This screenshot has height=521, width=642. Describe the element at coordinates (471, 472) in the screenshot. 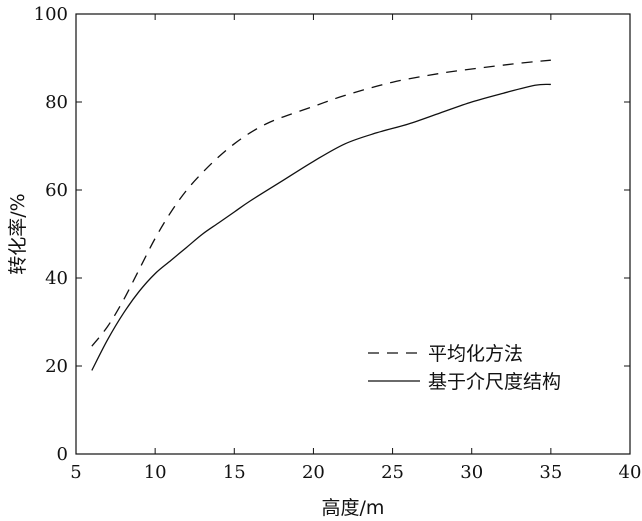

I see `x-tick-label: 30` at that location.